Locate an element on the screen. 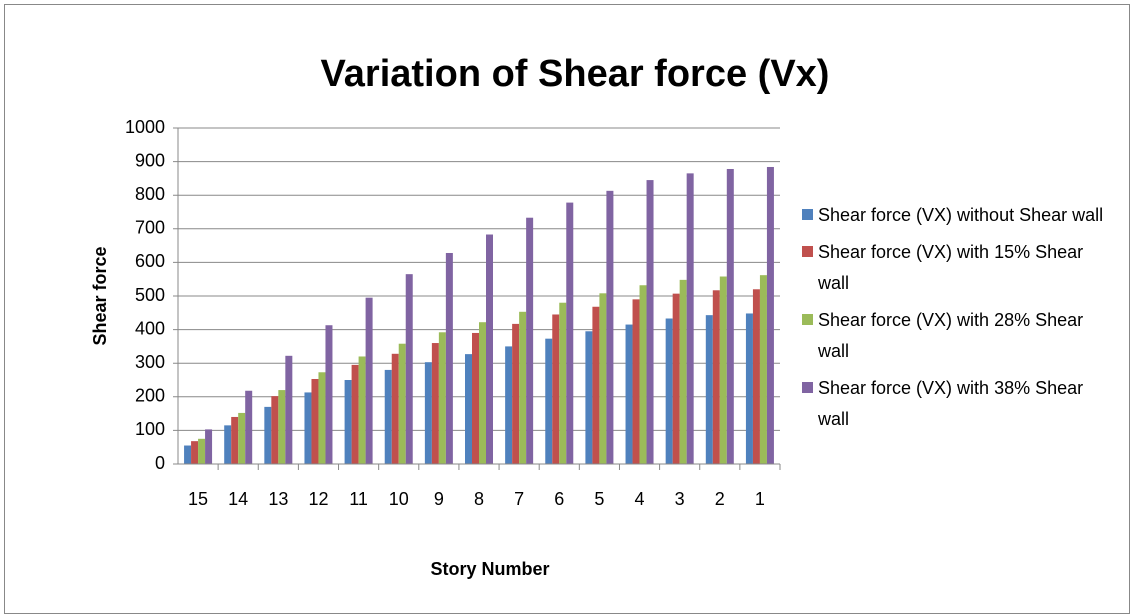 This screenshot has height=614, width=1132. legend-label: Shear force (VX) with 28% Shear wall is located at coordinates (951, 335).